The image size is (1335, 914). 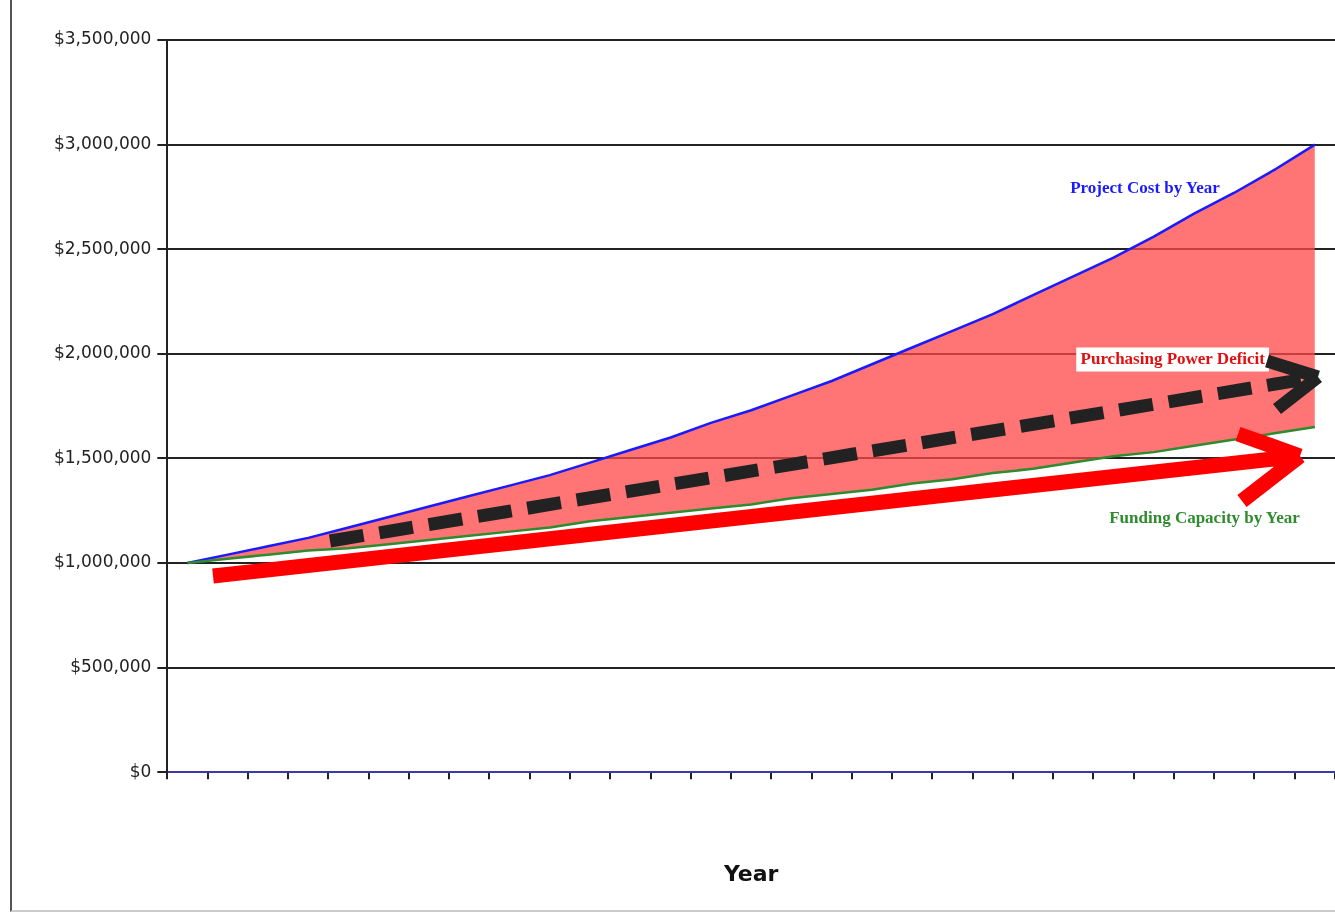 I want to click on x-axis-title: Year, so click(x=750, y=873).